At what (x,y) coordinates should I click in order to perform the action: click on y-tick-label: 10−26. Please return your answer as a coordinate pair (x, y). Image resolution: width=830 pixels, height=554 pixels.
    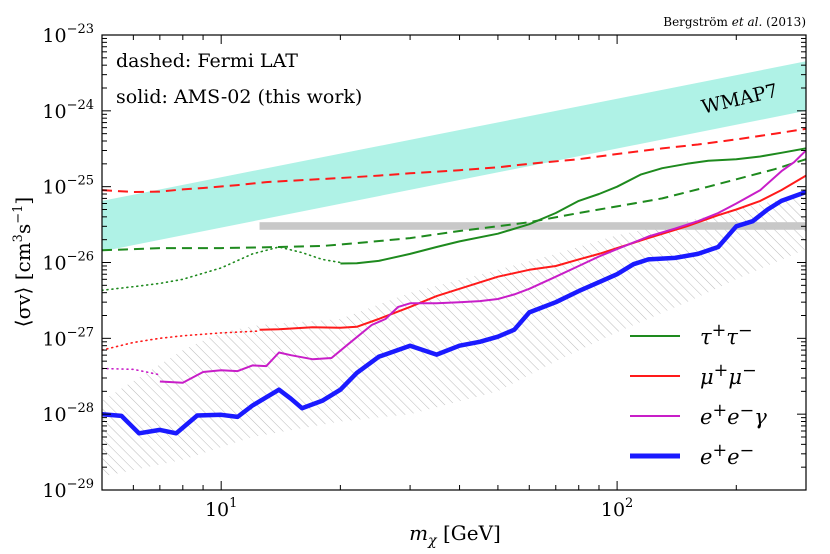
    Looking at the image, I should click on (68, 262).